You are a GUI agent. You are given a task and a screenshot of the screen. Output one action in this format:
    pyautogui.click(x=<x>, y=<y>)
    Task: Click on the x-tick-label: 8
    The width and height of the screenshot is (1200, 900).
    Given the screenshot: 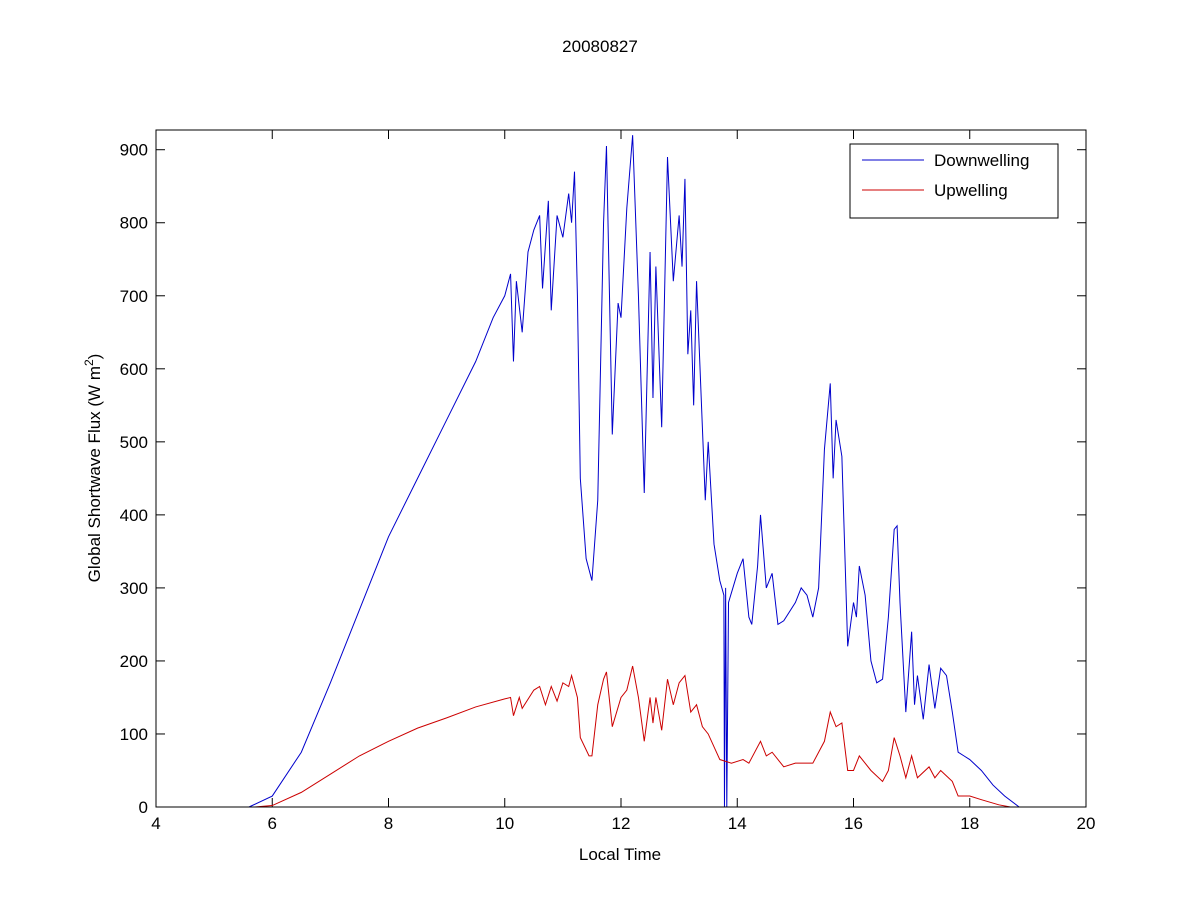 What is the action you would take?
    pyautogui.click(x=388, y=823)
    